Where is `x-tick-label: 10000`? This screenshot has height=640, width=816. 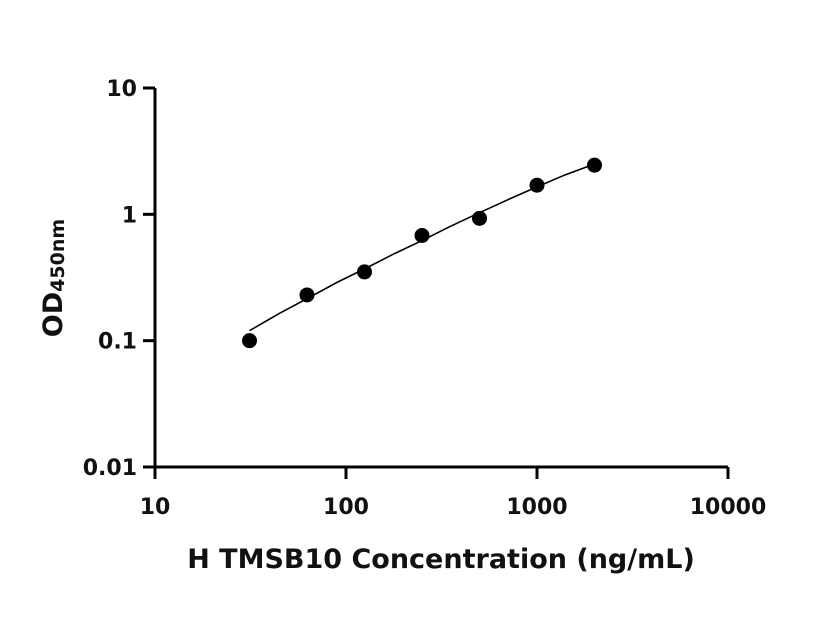
x-tick-label: 10000 is located at coordinates (728, 507).